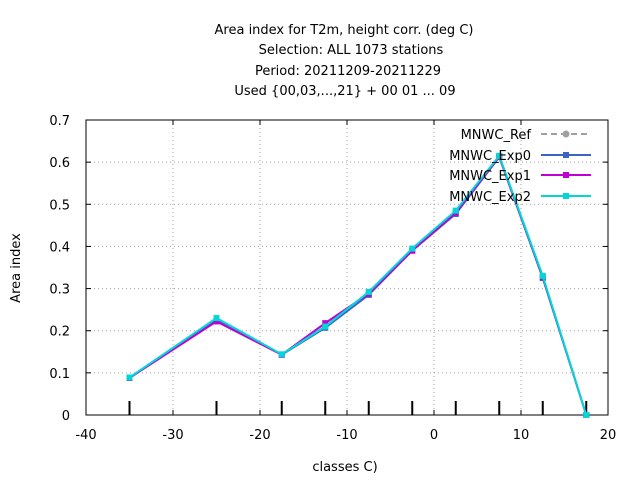 This screenshot has height=480, width=640. What do you see at coordinates (490, 197) in the screenshot?
I see `legend-label: MNWC_Exp2` at bounding box center [490, 197].